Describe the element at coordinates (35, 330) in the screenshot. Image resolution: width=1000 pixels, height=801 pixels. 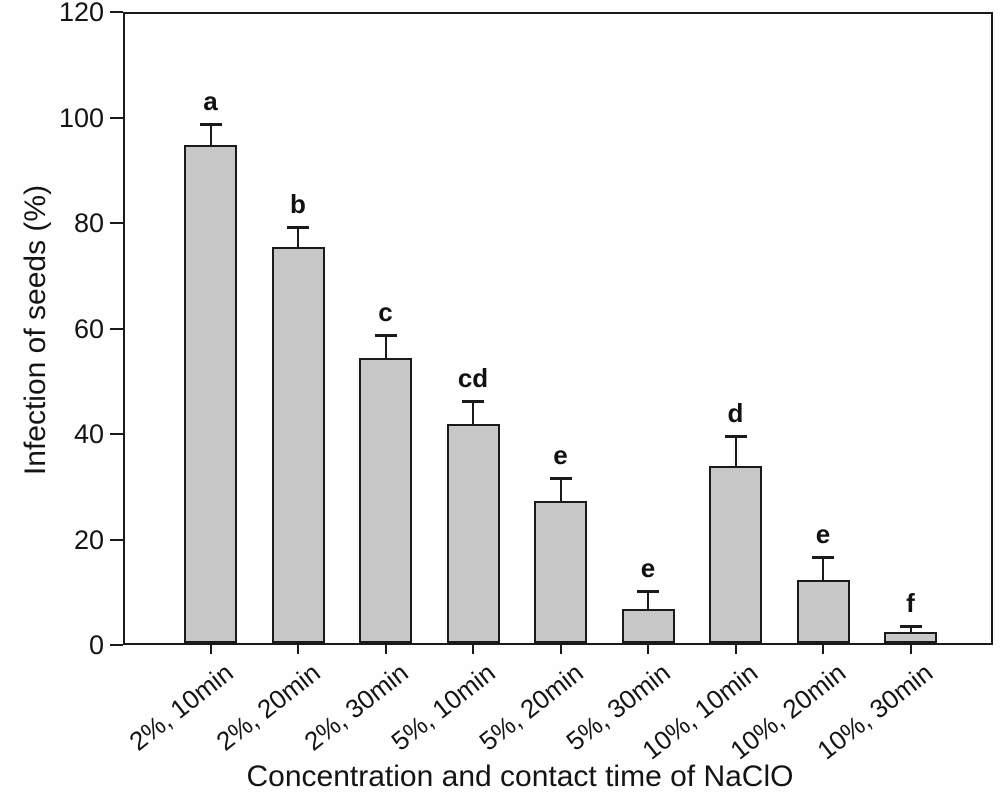
I see `y-axis-title: Infection of seeds (%)` at that location.